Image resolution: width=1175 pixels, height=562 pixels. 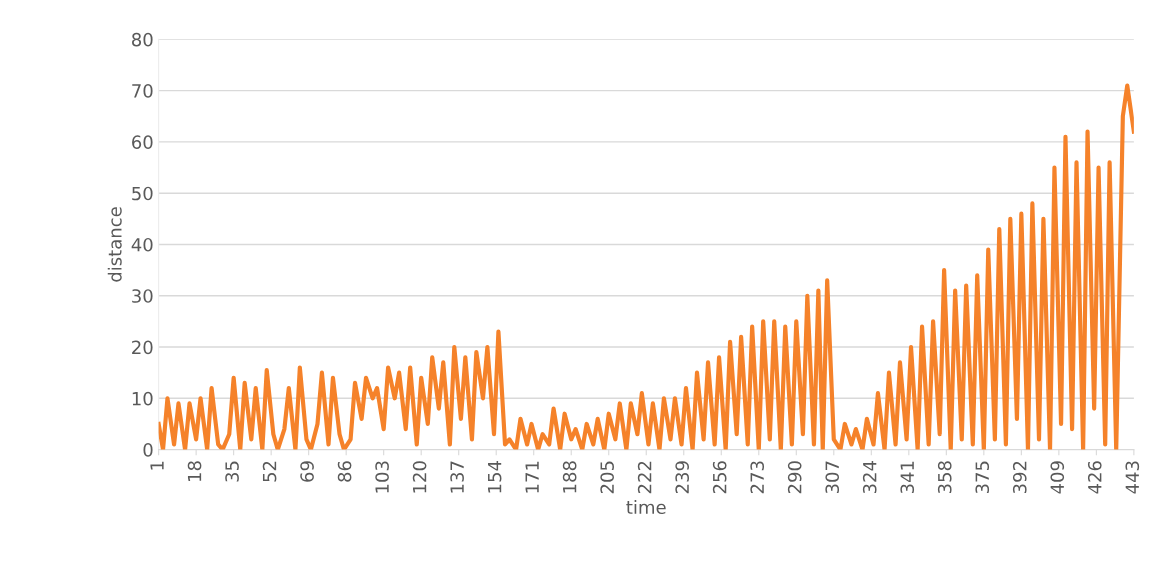 What do you see at coordinates (944, 477) in the screenshot?
I see `x-tick-label: 358` at bounding box center [944, 477].